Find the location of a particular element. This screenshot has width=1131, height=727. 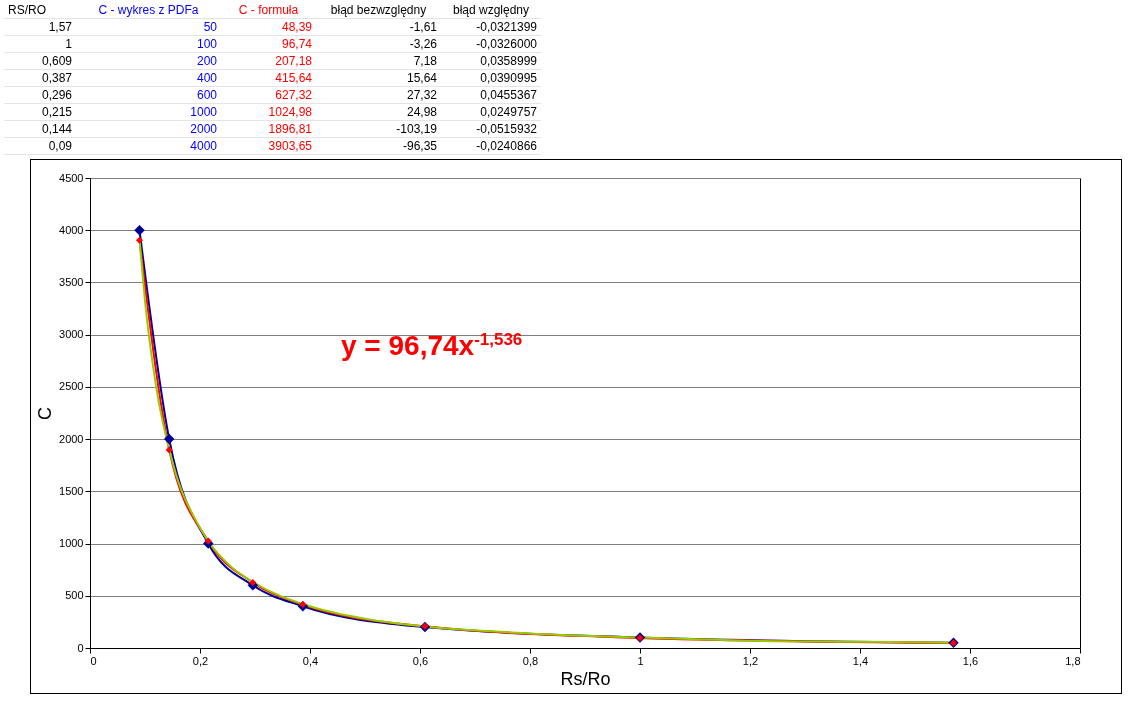

text: 0,387 is located at coordinates (40, 78).